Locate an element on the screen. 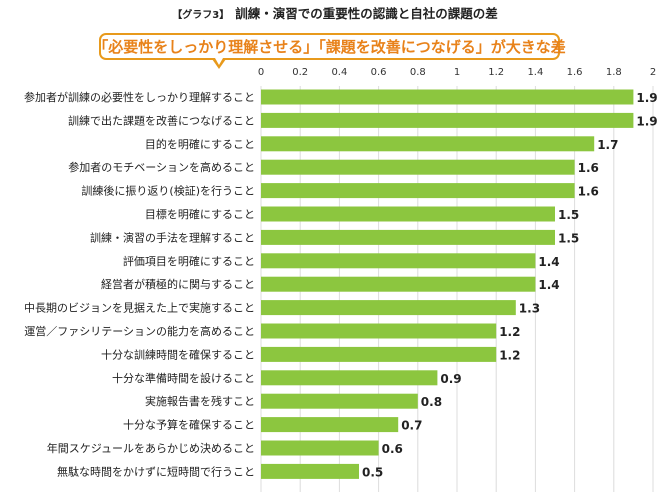  category-label: 目的を明確にすること is located at coordinates (200, 144).